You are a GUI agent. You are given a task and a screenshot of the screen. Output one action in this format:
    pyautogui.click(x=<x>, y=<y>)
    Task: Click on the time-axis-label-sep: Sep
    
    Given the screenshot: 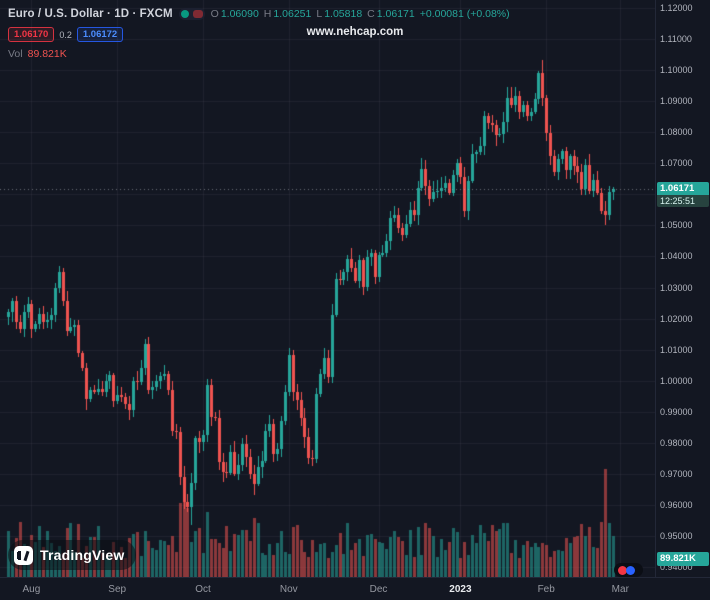 What is the action you would take?
    pyautogui.click(x=117, y=589)
    